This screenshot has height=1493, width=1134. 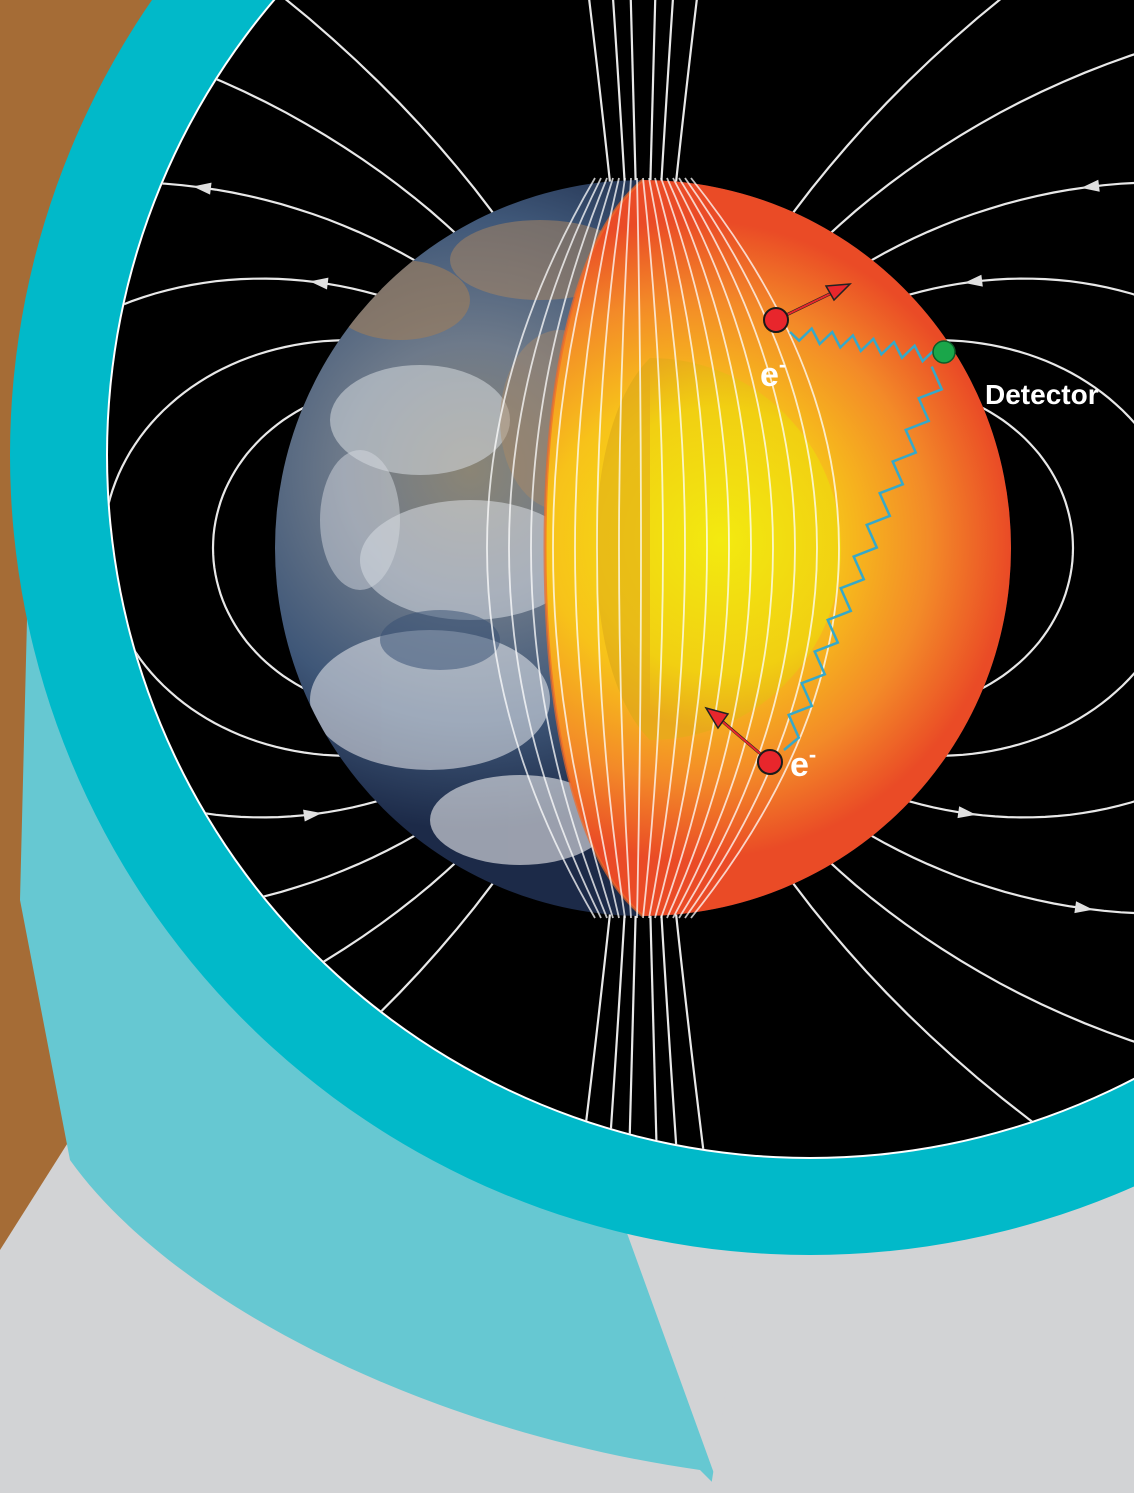 I want to click on electron-label-top: e-, so click(x=773, y=373).